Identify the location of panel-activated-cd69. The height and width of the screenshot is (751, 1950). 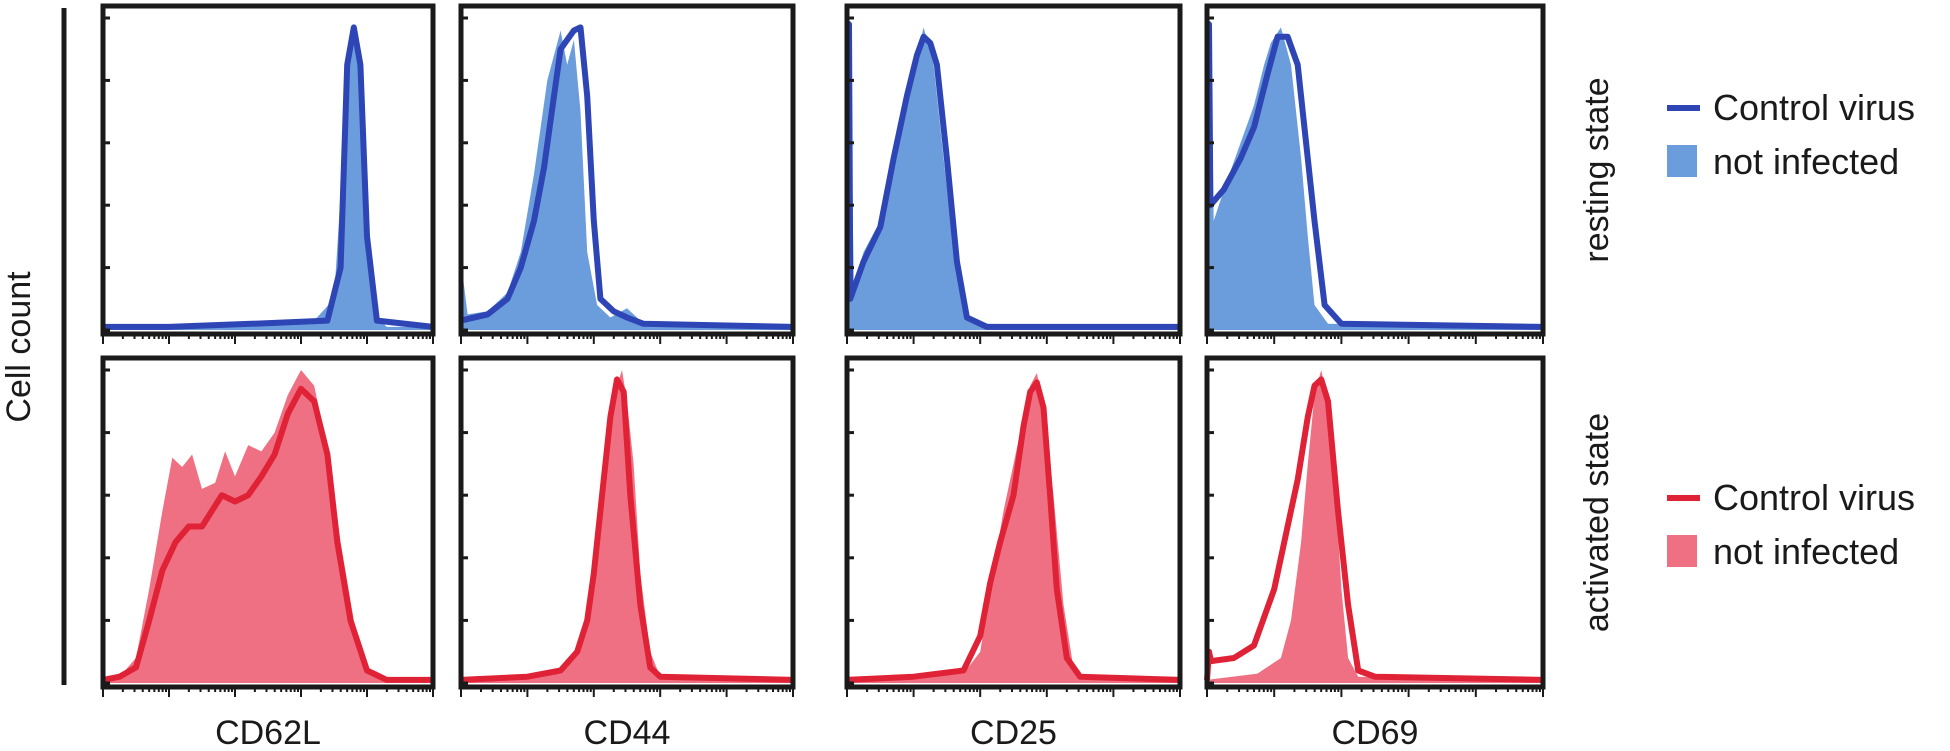
(1375, 526).